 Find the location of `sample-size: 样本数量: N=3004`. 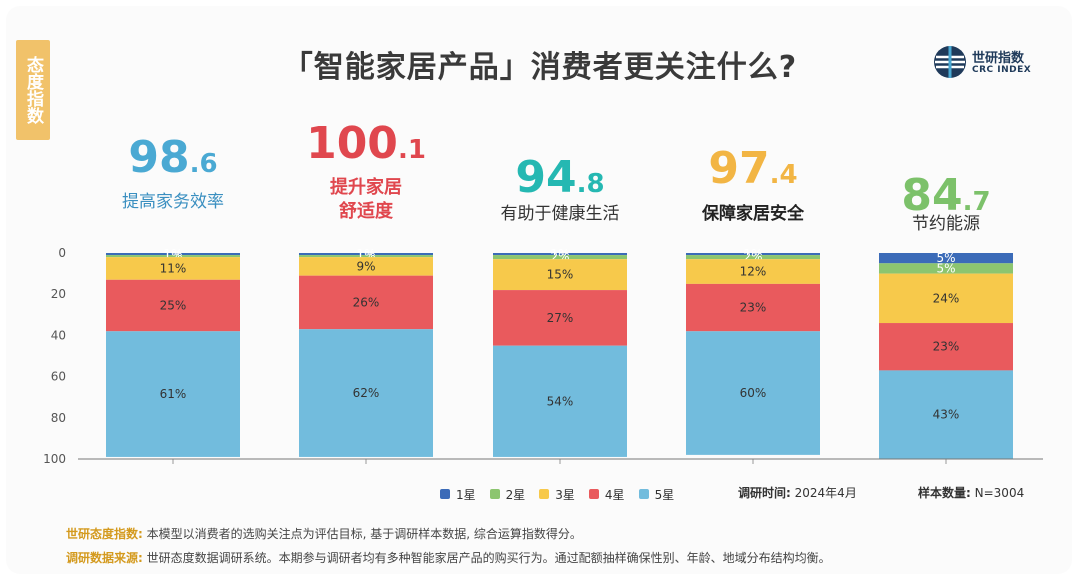

sample-size: 样本数量: N=3004 is located at coordinates (971, 492).